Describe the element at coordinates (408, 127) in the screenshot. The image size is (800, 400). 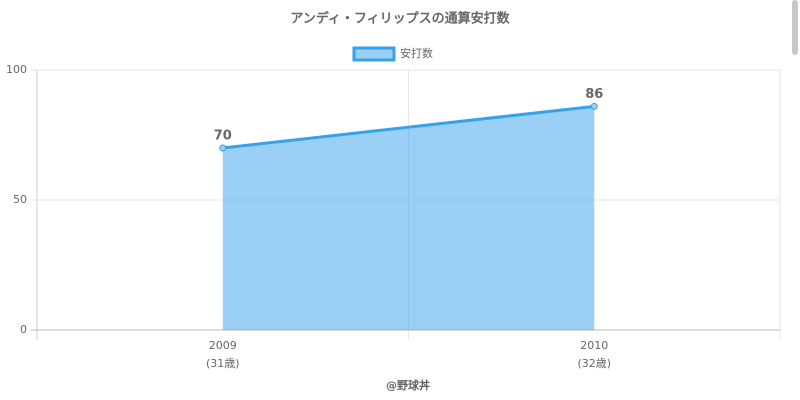
I see `line` at that location.